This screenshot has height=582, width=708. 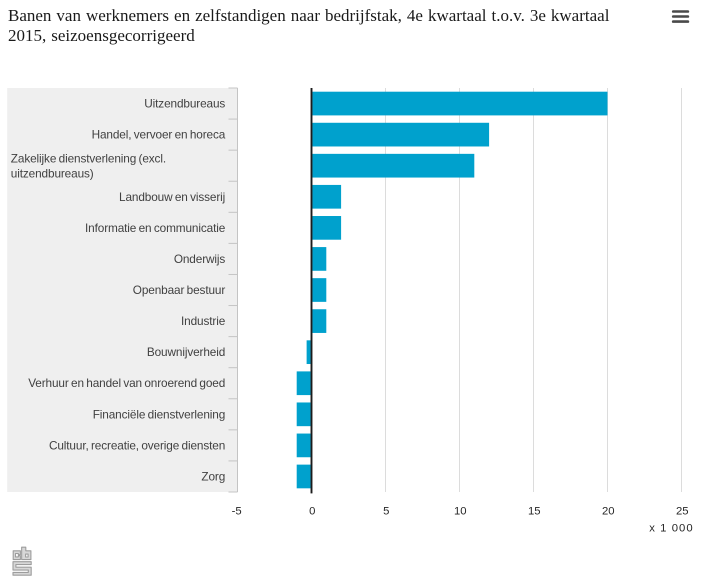 I want to click on svg-text: 10, so click(x=460, y=511).